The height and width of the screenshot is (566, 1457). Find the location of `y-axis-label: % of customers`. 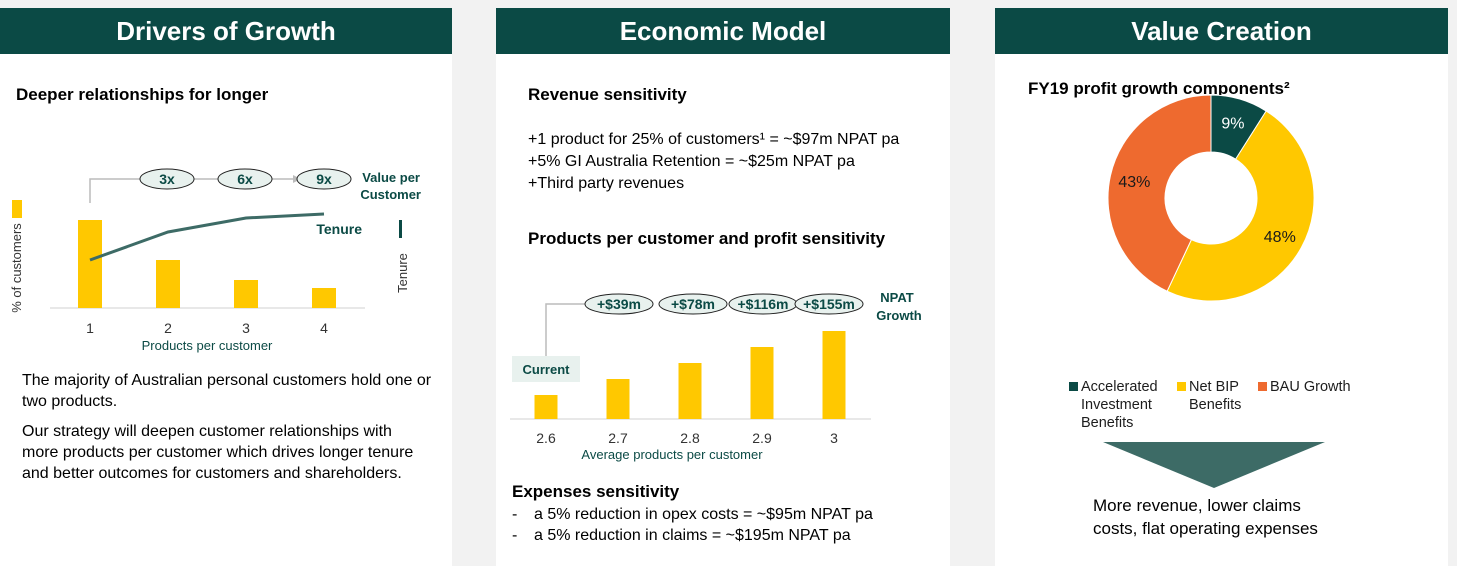

y-axis-label: % of customers is located at coordinates (16, 268).